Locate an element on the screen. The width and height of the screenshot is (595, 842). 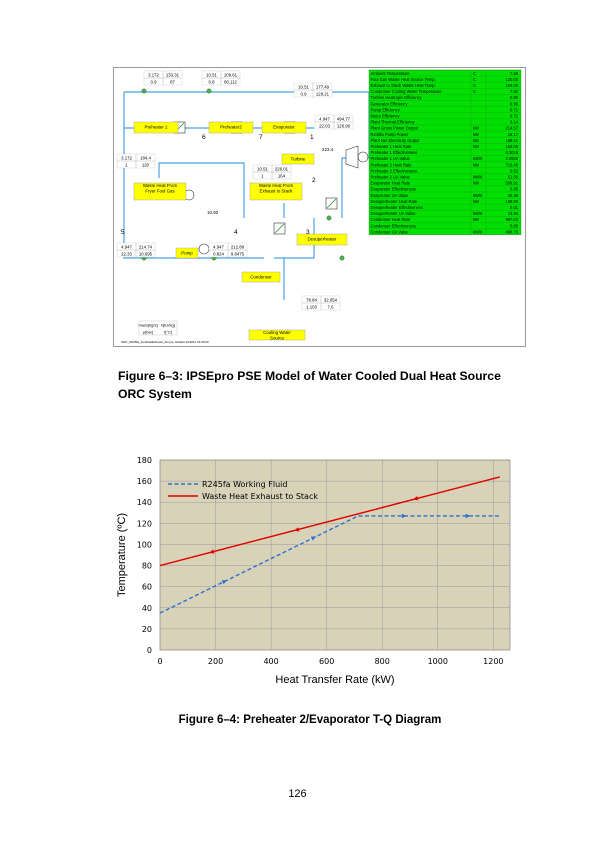
x-tick-label-4: 800 is located at coordinates (382, 661).